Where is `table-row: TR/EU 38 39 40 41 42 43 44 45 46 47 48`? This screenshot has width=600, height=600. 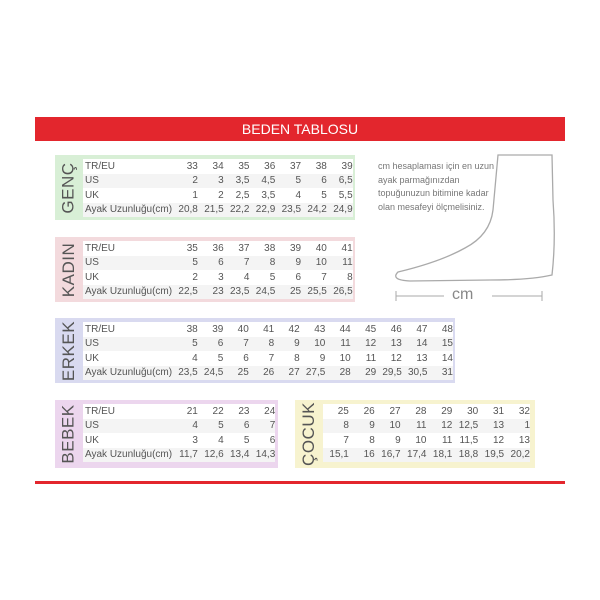
table-row: TR/EU 38 39 40 41 42 43 44 45 46 47 48 is located at coordinates (268, 329).